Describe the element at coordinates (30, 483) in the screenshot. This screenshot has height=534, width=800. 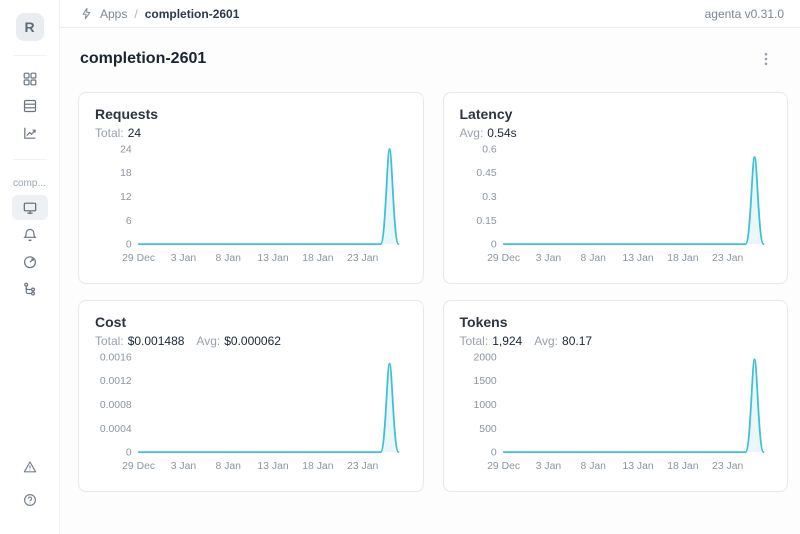
I see `sidebar-bottom` at that location.